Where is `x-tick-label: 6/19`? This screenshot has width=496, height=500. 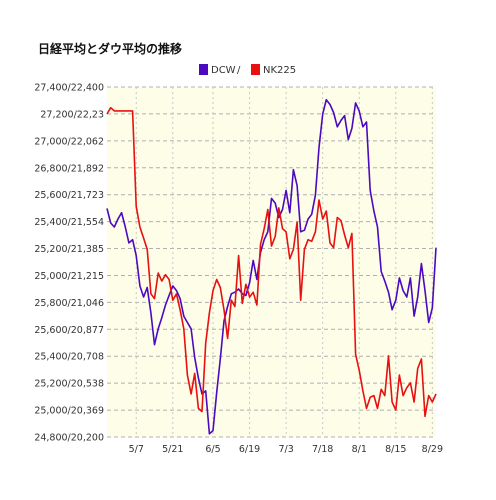 x-tick-label: 6/19 is located at coordinates (249, 449).